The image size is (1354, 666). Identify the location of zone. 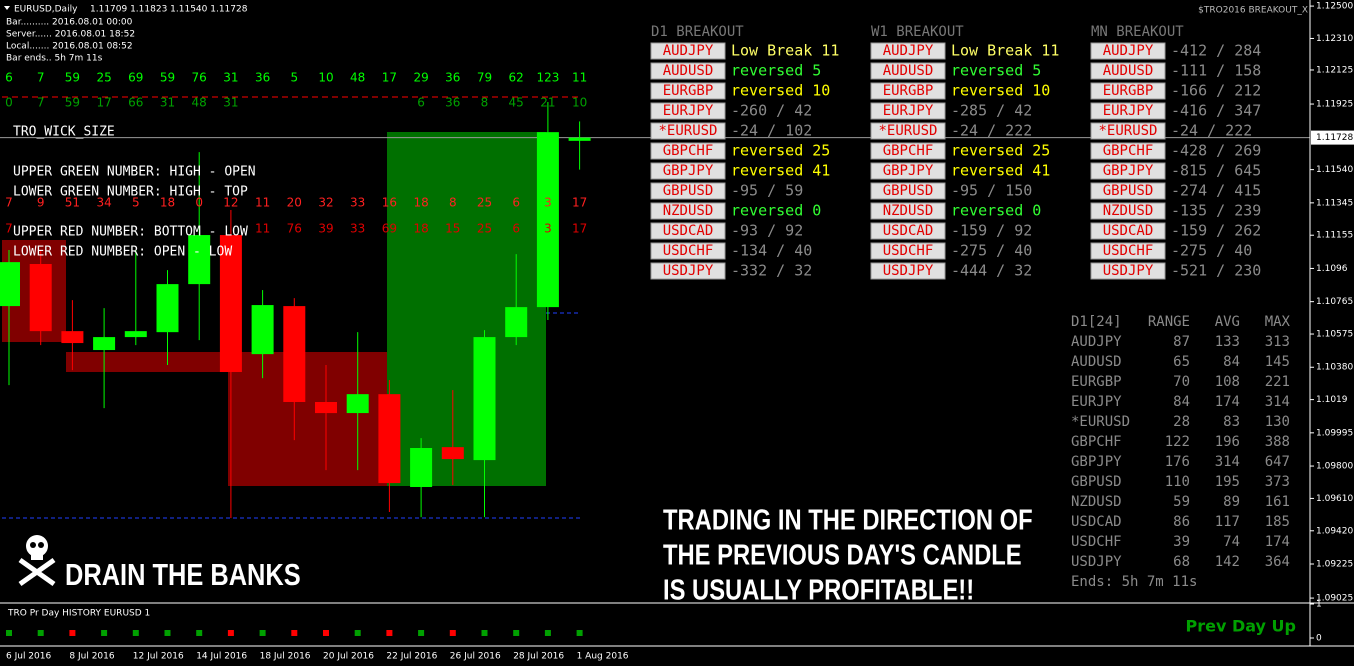
(307, 419).